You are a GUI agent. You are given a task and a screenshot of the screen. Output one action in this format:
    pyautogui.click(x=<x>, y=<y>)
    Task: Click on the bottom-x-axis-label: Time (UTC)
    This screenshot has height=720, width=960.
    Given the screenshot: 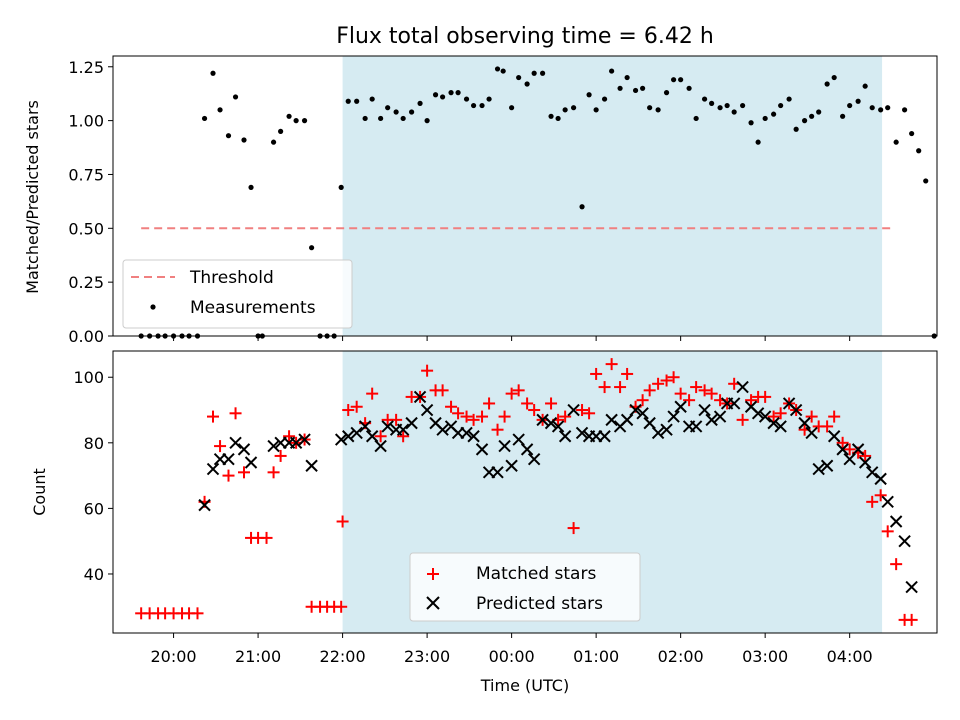 What is the action you would take?
    pyautogui.click(x=524, y=685)
    